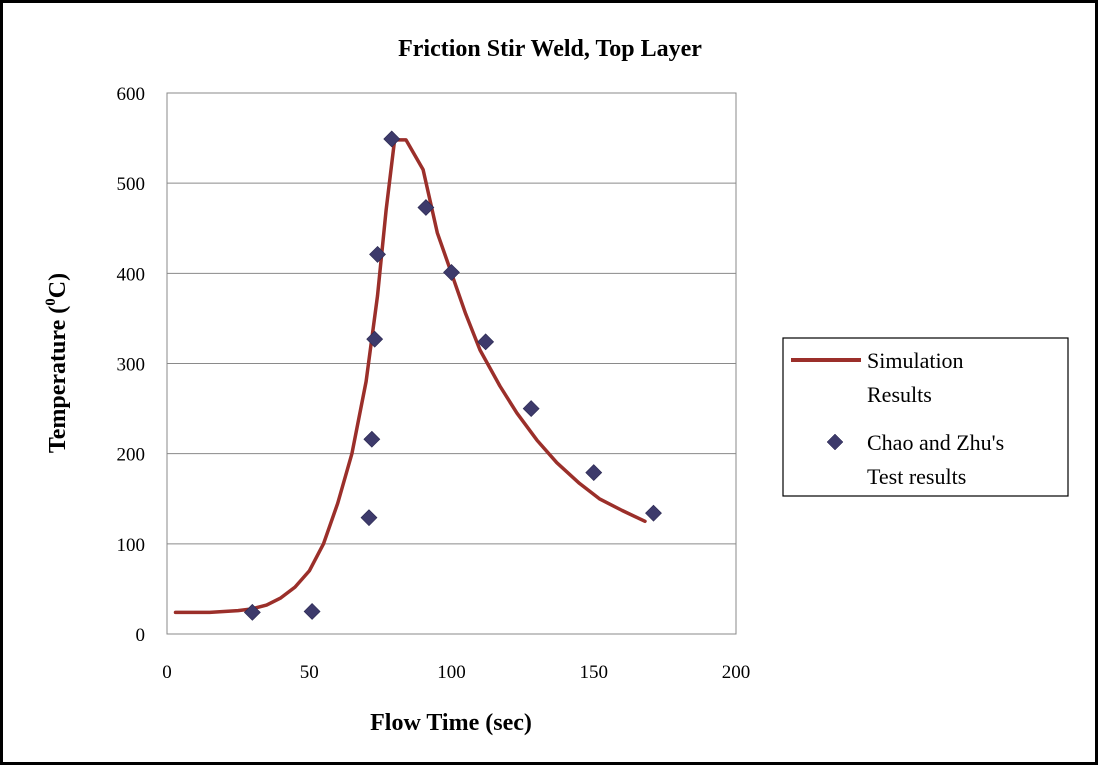  I want to click on legend-label-test-2: Test results, so click(916, 476).